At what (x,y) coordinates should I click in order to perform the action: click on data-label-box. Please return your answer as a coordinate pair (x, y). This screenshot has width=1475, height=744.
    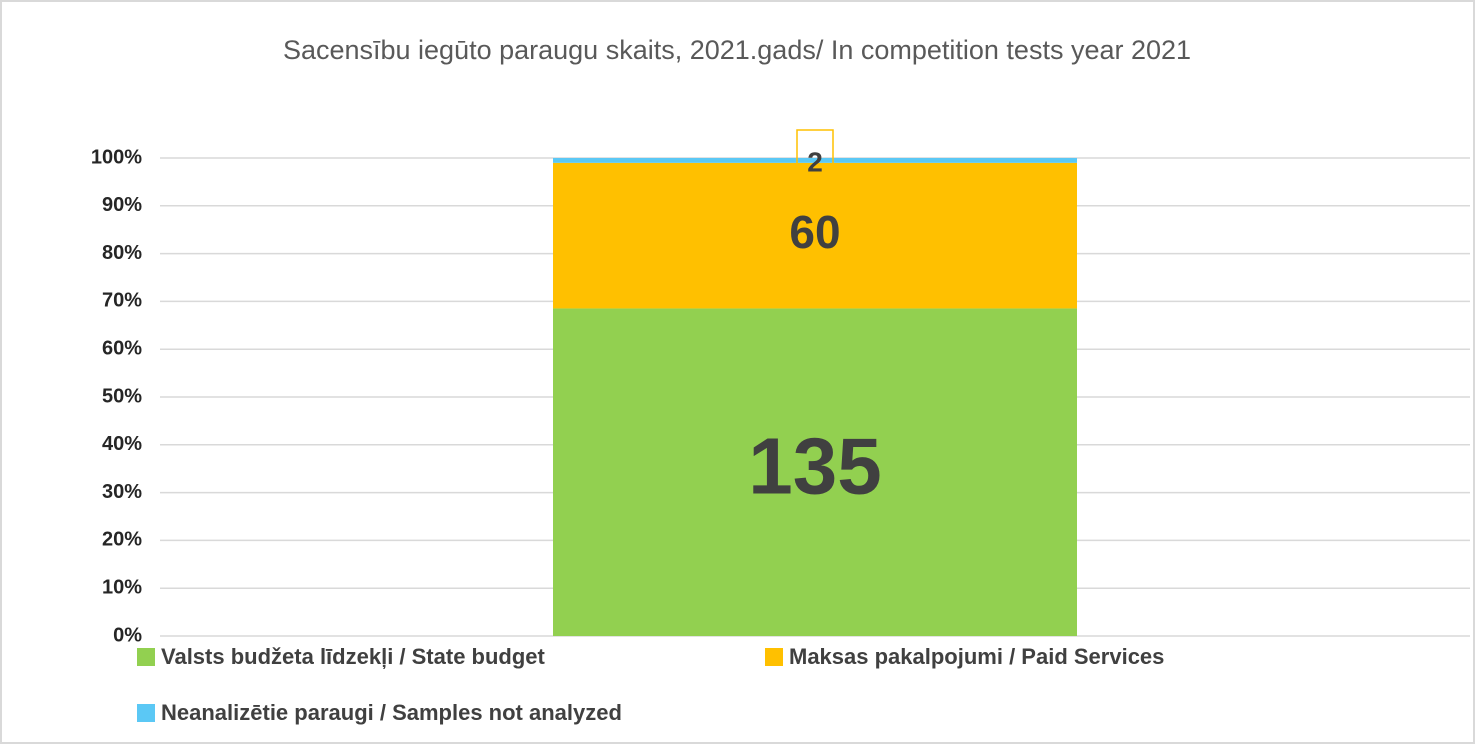
    Looking at the image, I should click on (815, 148).